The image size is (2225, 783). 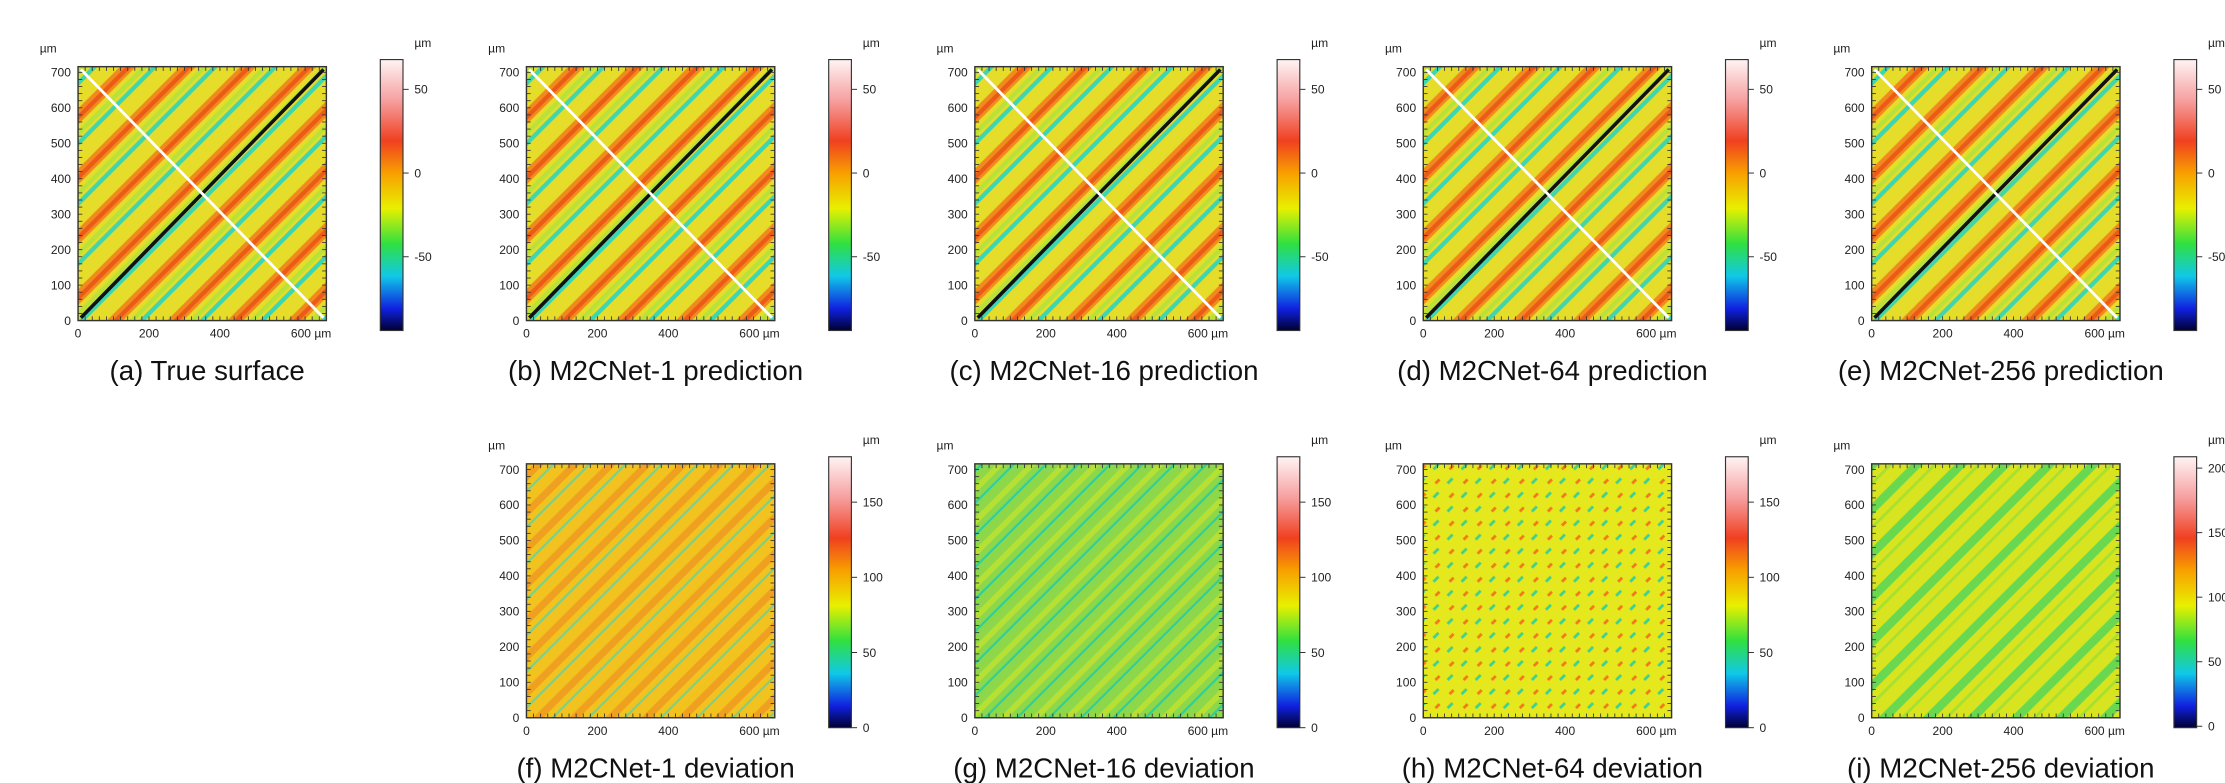 What do you see at coordinates (1552, 370) in the screenshot?
I see `caption: (d) M2CNet-64 prediction` at bounding box center [1552, 370].